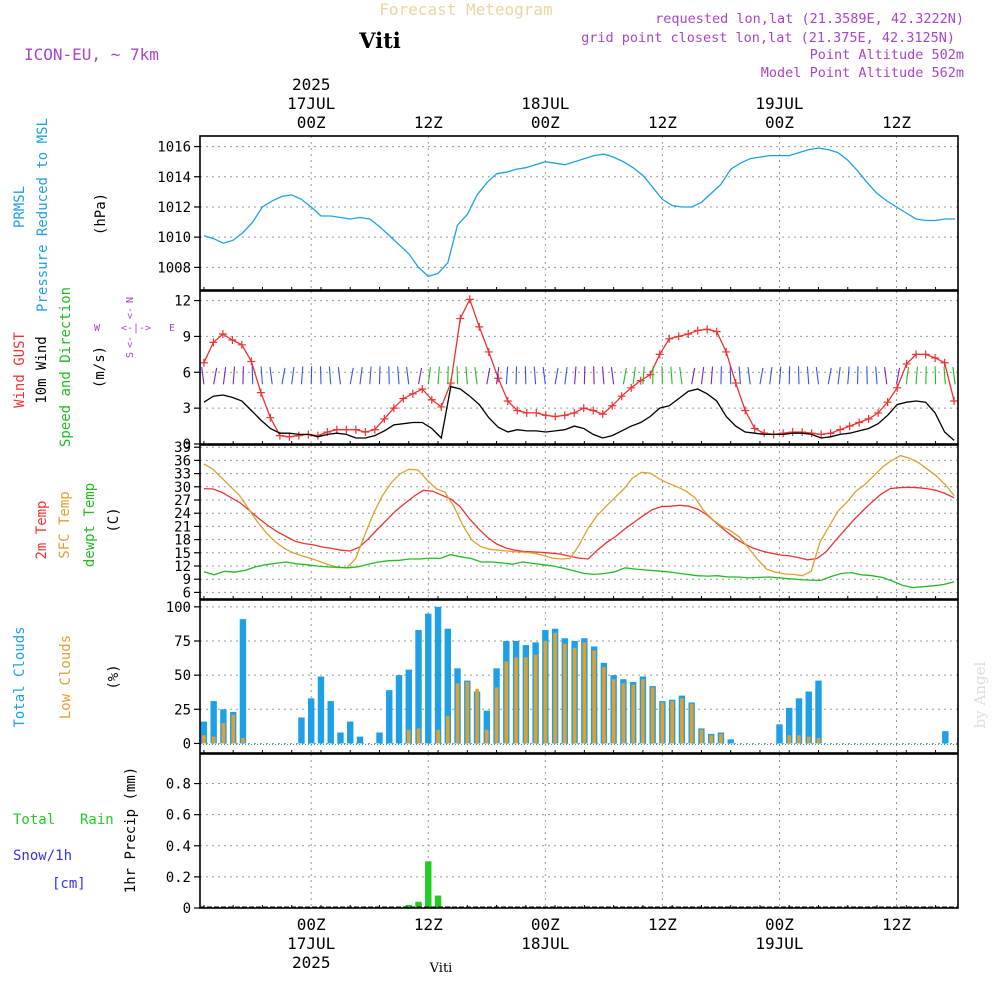 This screenshot has width=1000, height=1000. I want to click on temperature-ytick-label: 18, so click(182, 541).